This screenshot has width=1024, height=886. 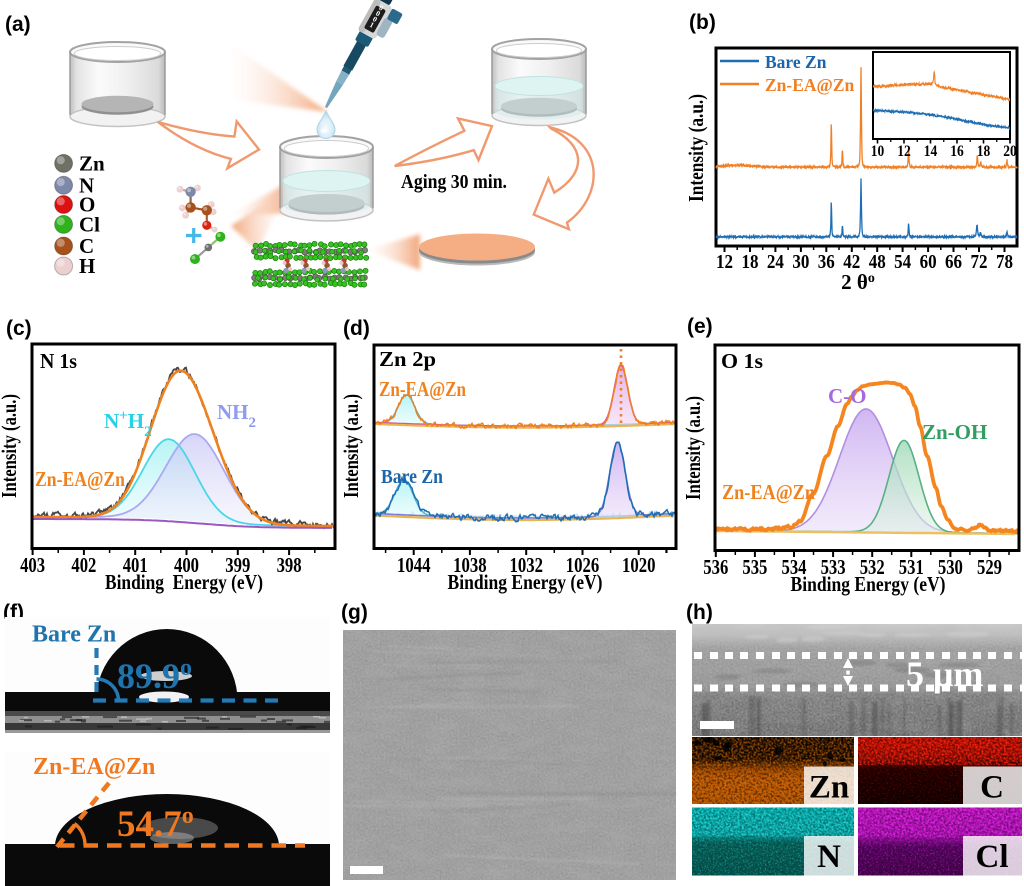 What do you see at coordinates (826, 262) in the screenshot?
I see `svg-text: 36` at bounding box center [826, 262].